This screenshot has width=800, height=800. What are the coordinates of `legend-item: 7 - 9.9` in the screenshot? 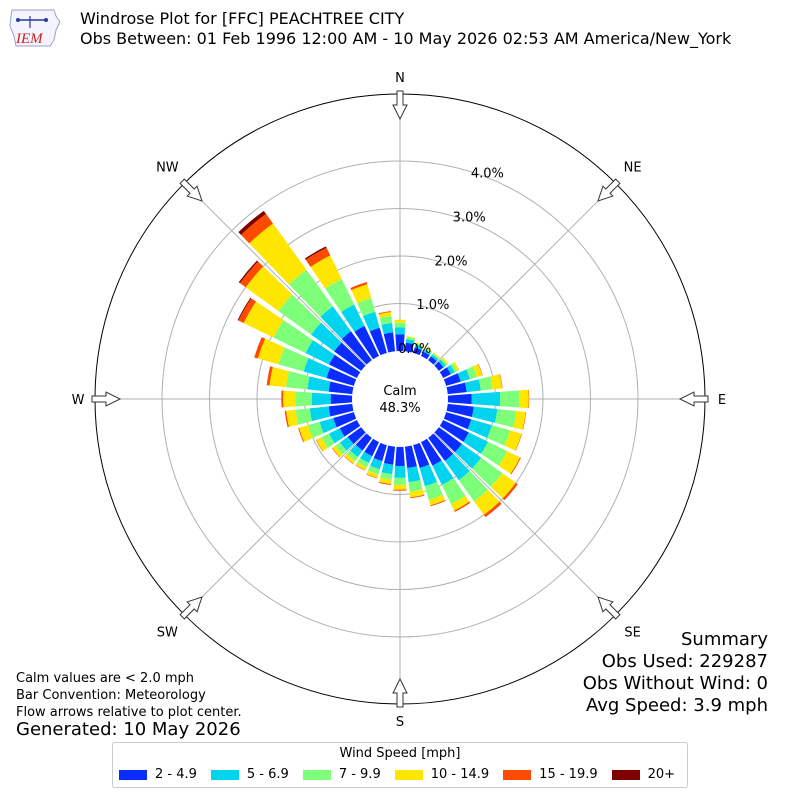 It's located at (341, 774).